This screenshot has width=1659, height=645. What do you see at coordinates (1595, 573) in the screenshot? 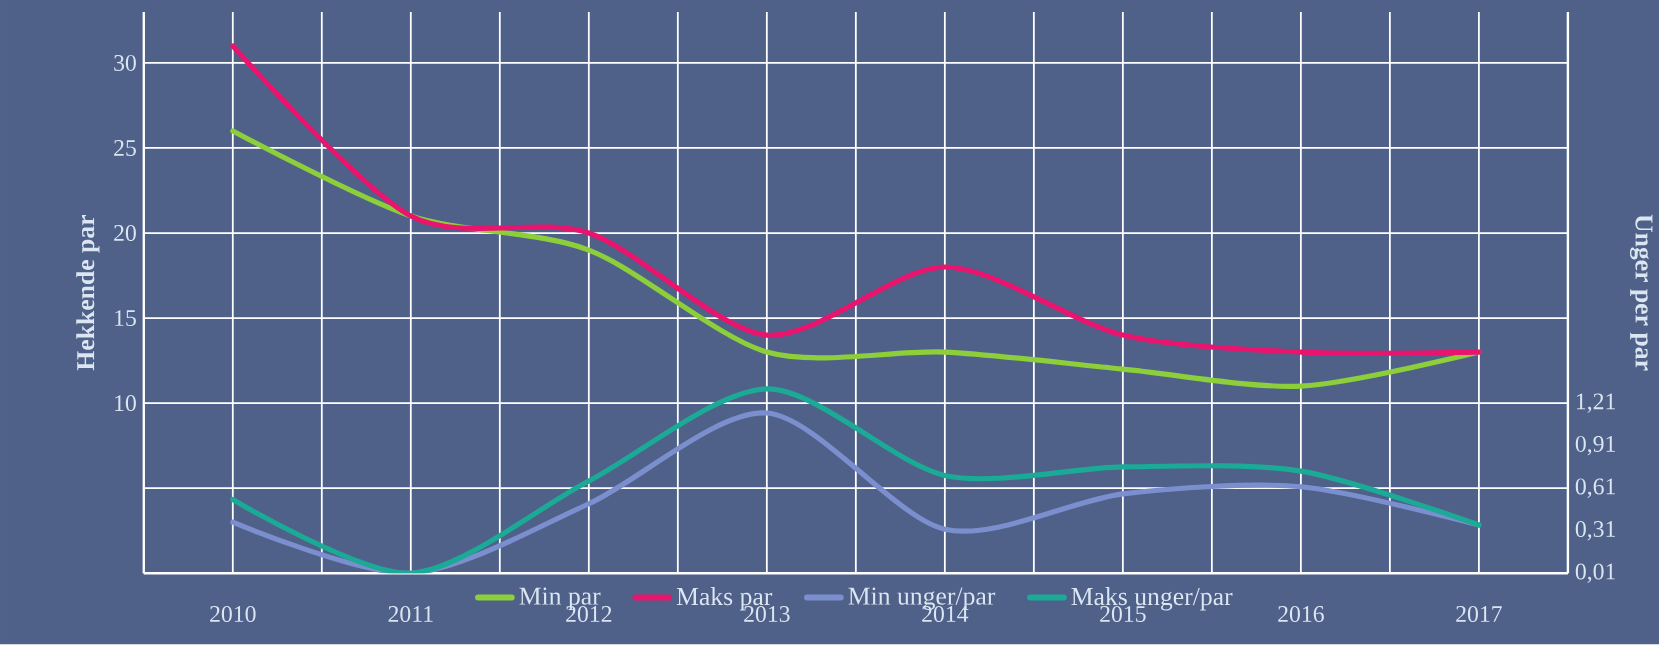
I see `y2-tick-label: 0,01` at bounding box center [1595, 573].